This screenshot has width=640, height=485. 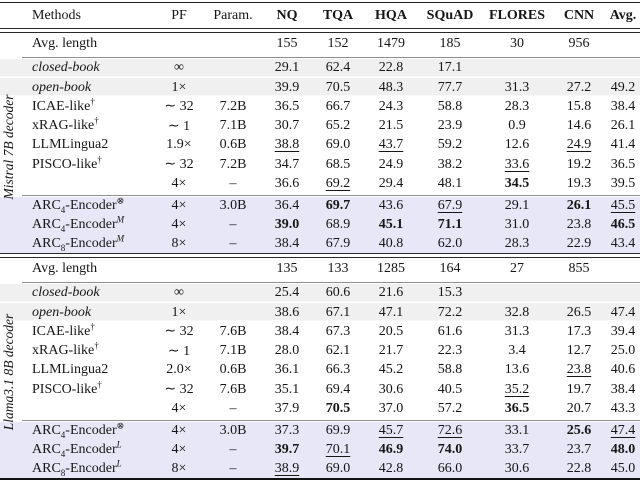 I want to click on table-top-rule, so click(x=320, y=2).